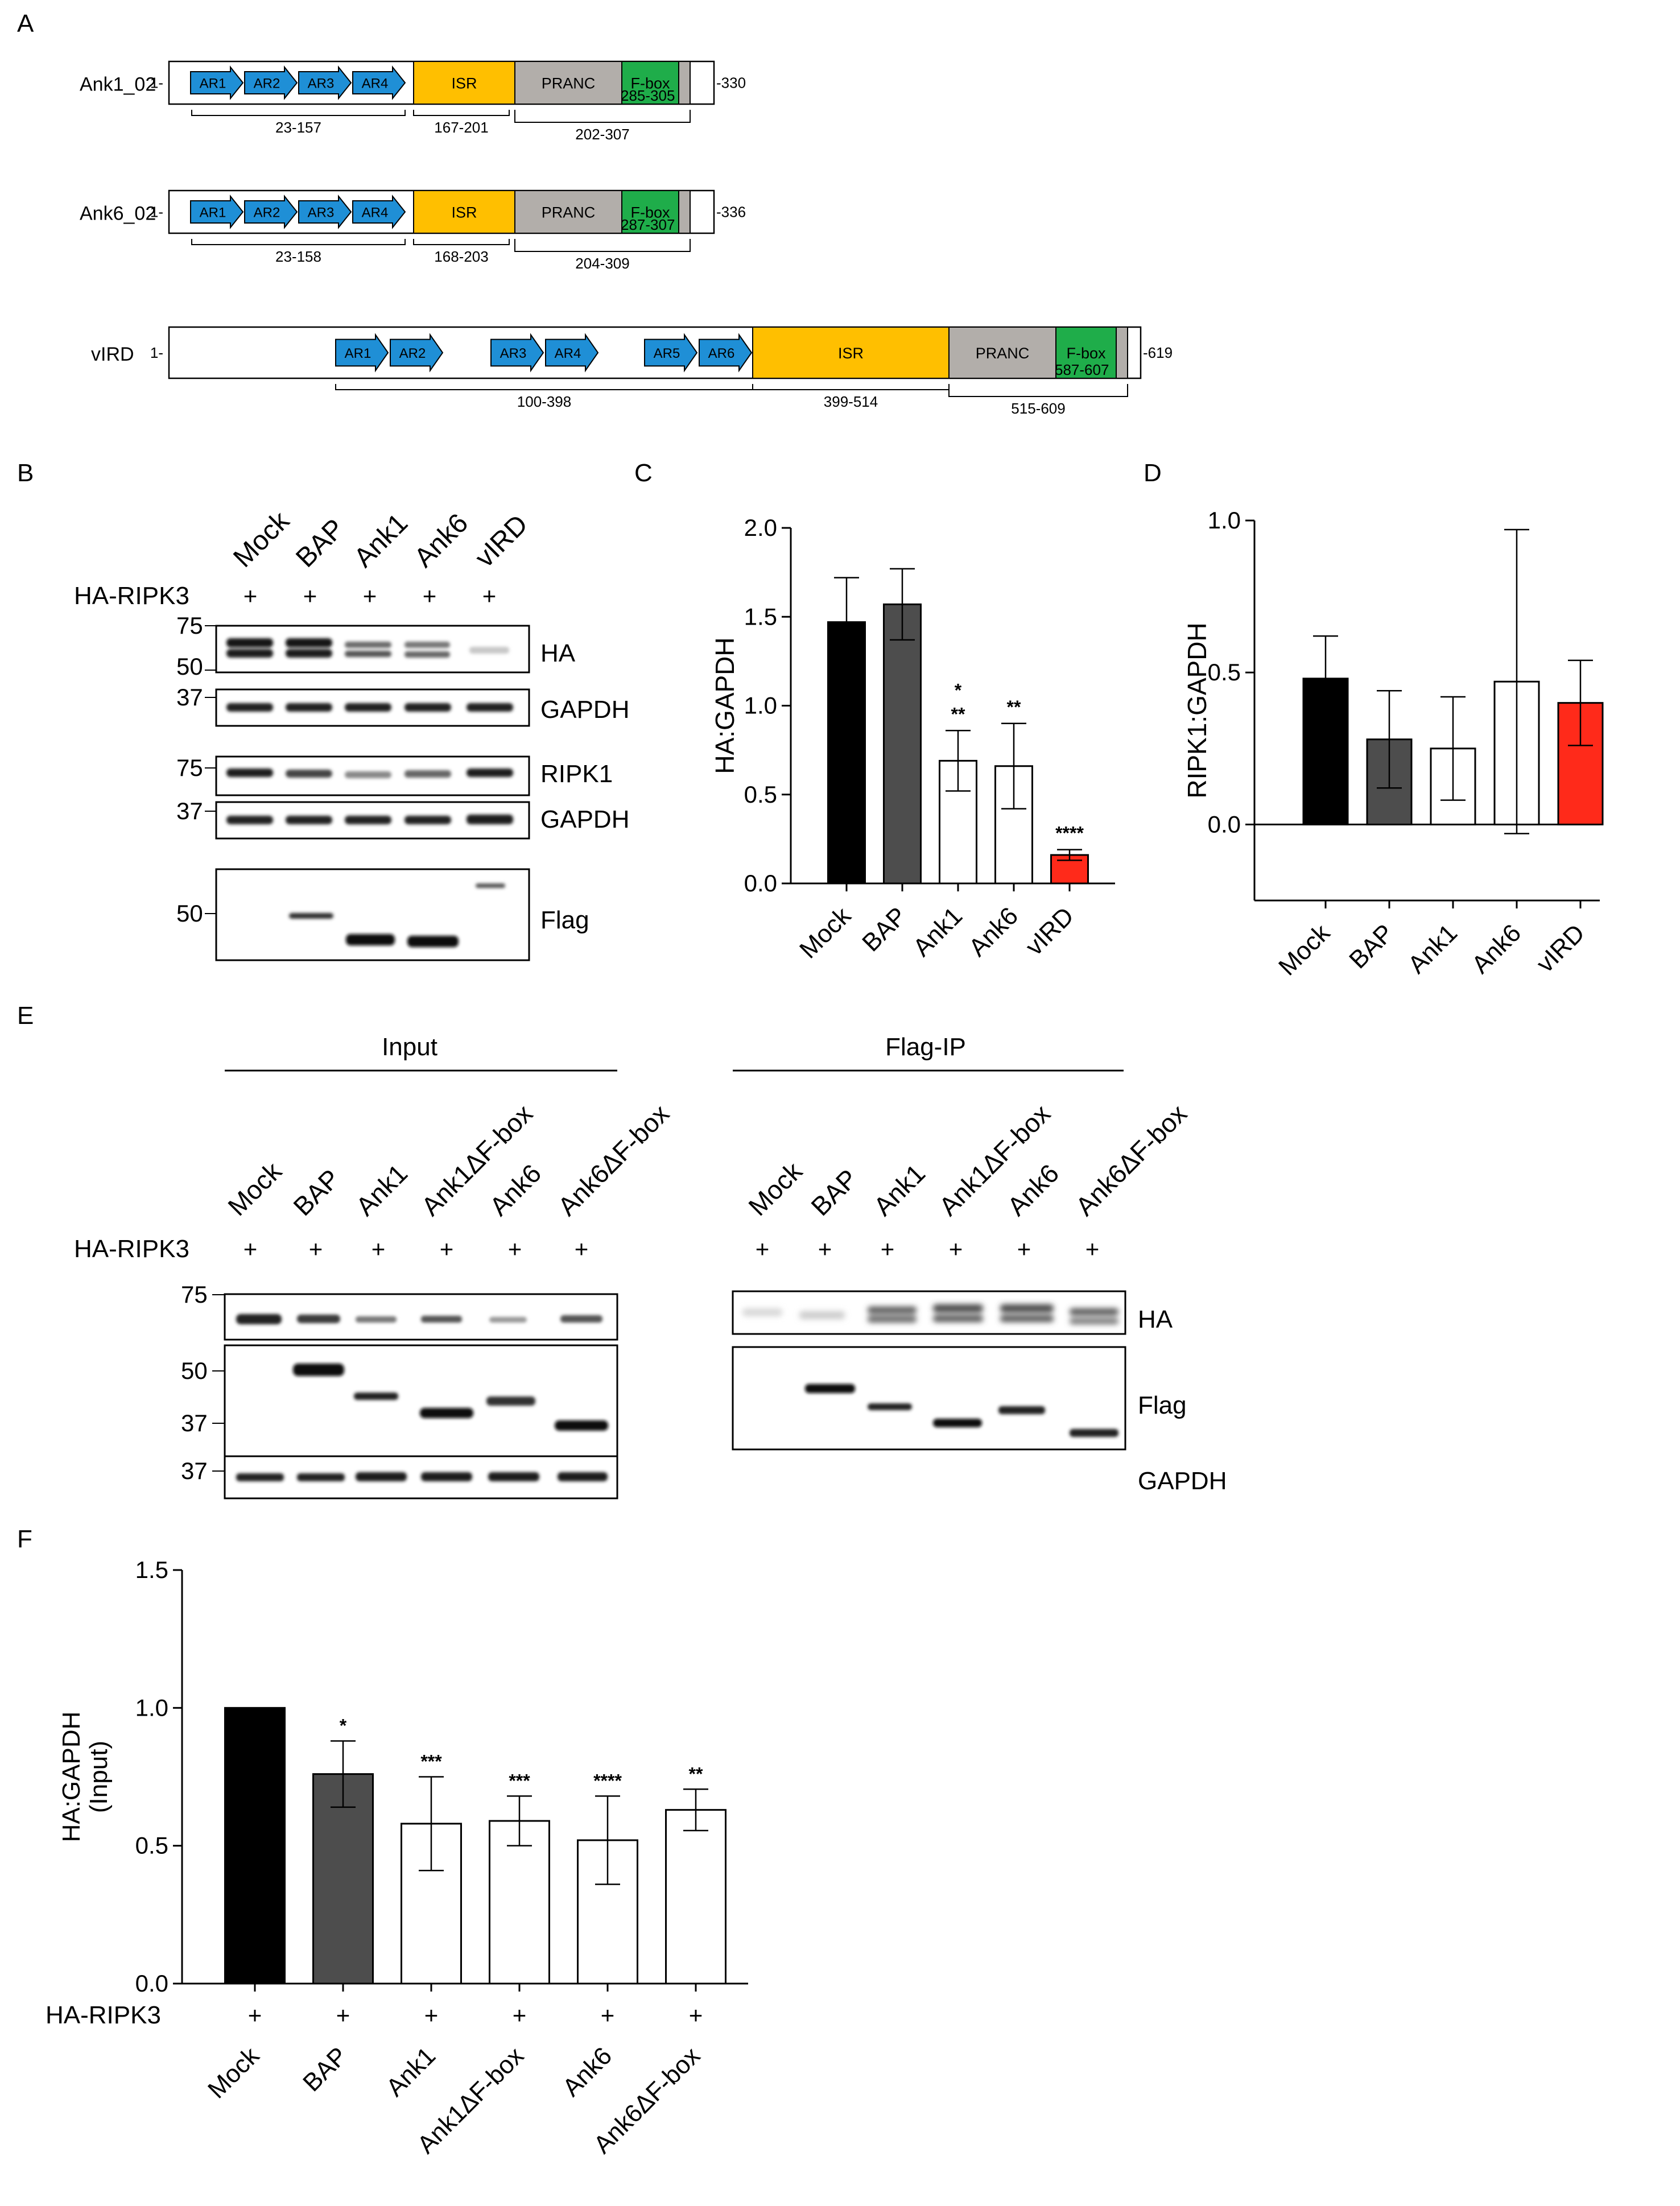 This screenshot has width=1680, height=2206. What do you see at coordinates (760, 527) in the screenshot?
I see `y-tick-label: 2.0` at bounding box center [760, 527].